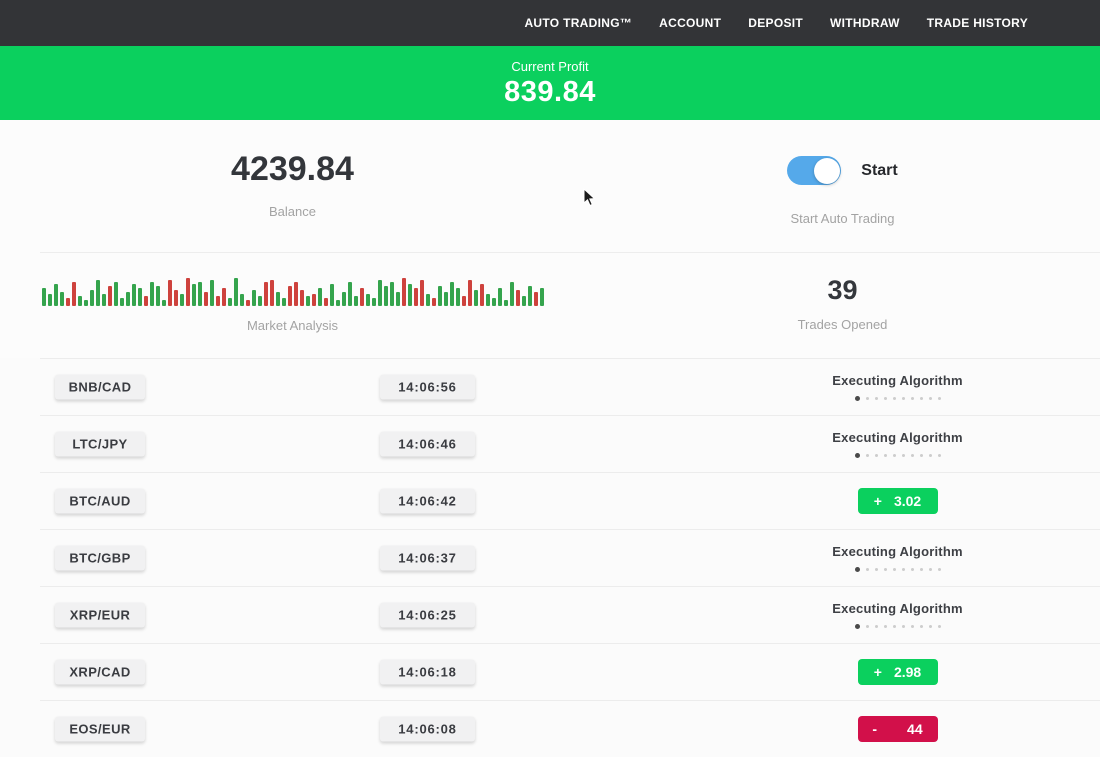  I want to click on result-sign: +, so click(877, 501).